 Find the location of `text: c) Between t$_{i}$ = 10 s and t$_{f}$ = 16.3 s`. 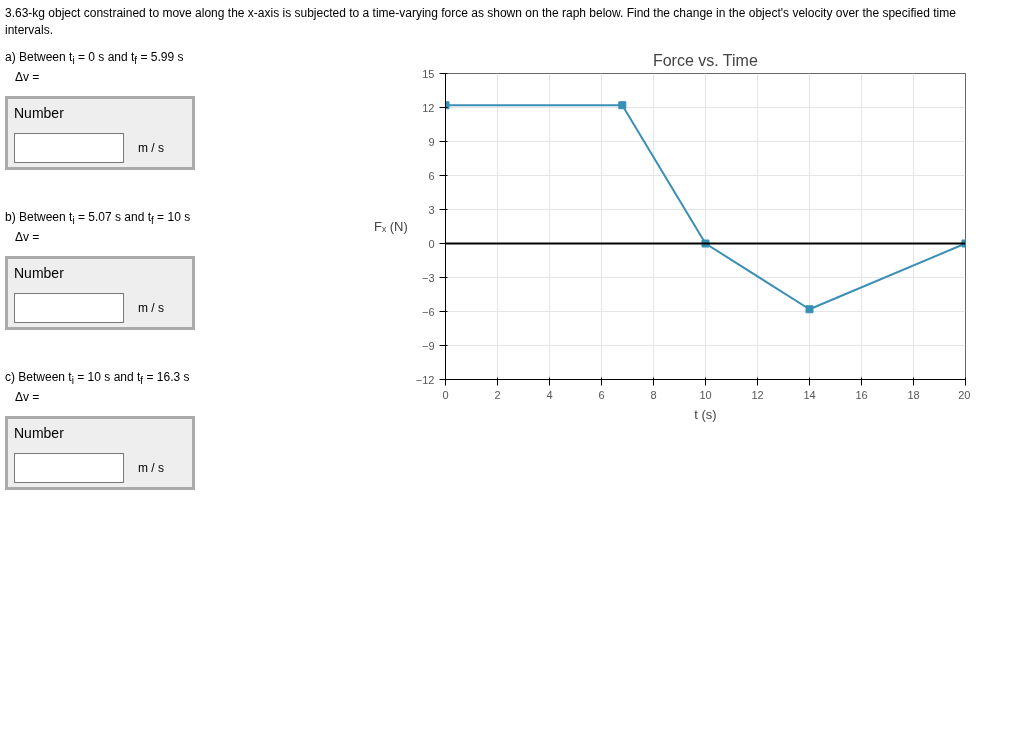

text: c) Between t$_{i}$ = 10 s and t$_{f}$ = 16.3 s is located at coordinates (98, 379).